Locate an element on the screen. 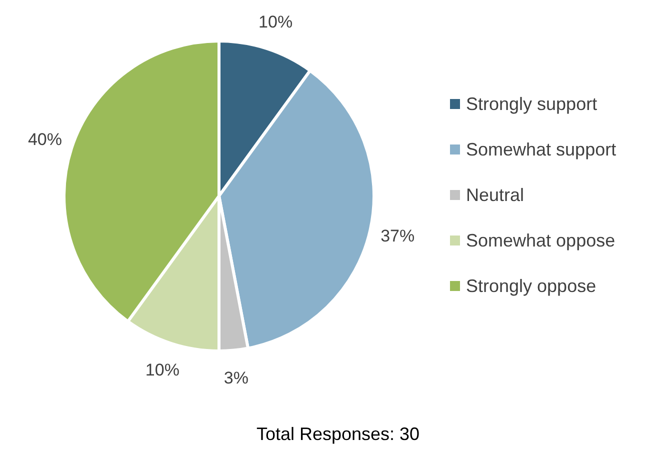 Image resolution: width=650 pixels, height=451 pixels. legend-label: Strongly support is located at coordinates (532, 104).